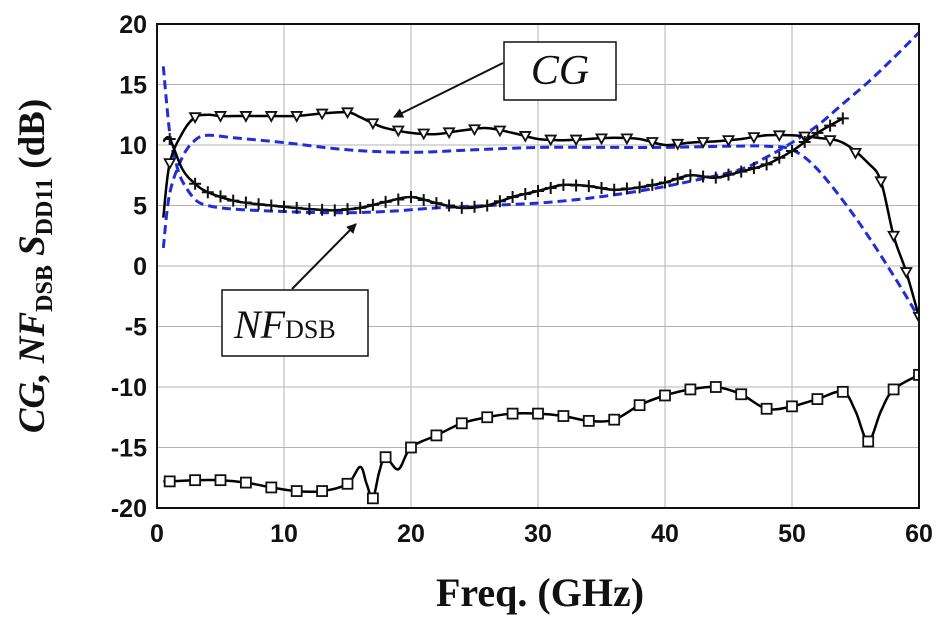 This screenshot has width=945, height=624. I want to click on x-tick-label: 50, so click(792, 534).